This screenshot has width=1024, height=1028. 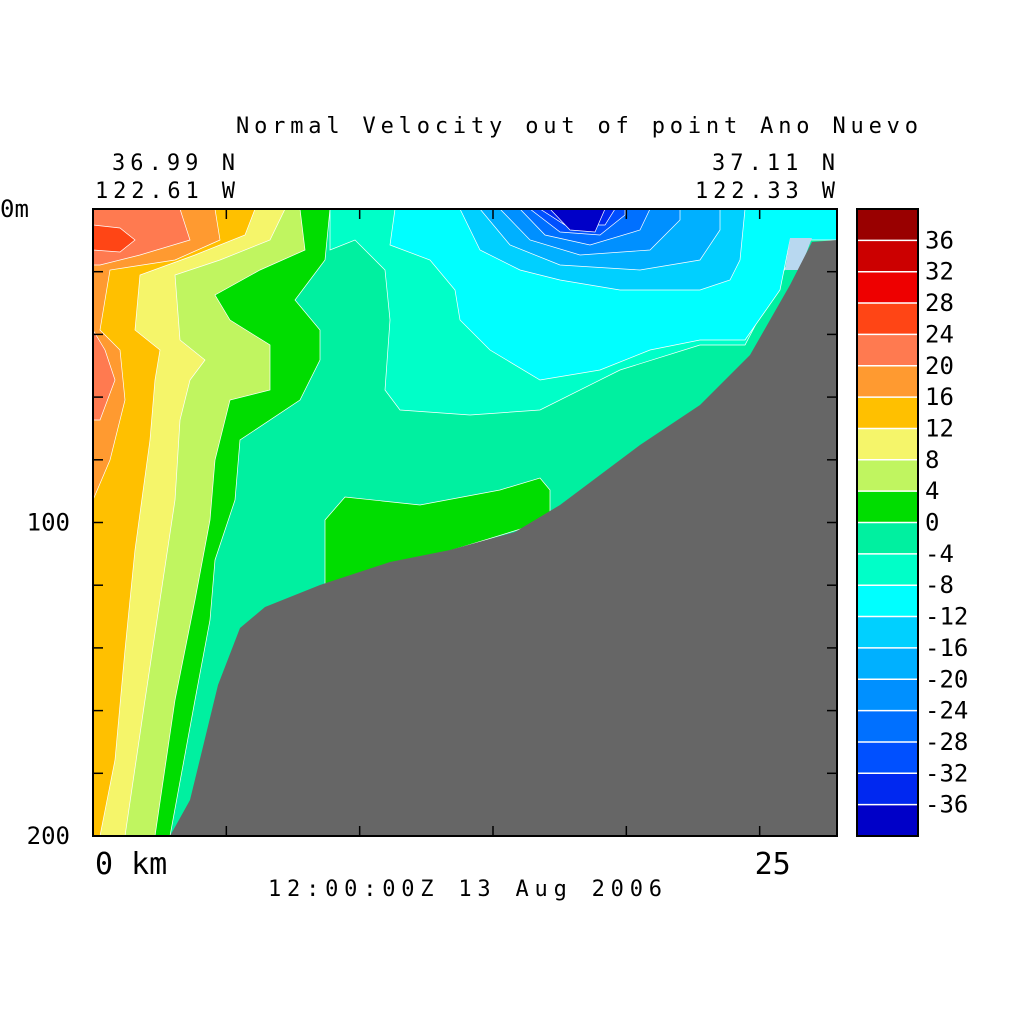 What do you see at coordinates (48, 836) in the screenshot?
I see `y-tick-label: 200` at bounding box center [48, 836].